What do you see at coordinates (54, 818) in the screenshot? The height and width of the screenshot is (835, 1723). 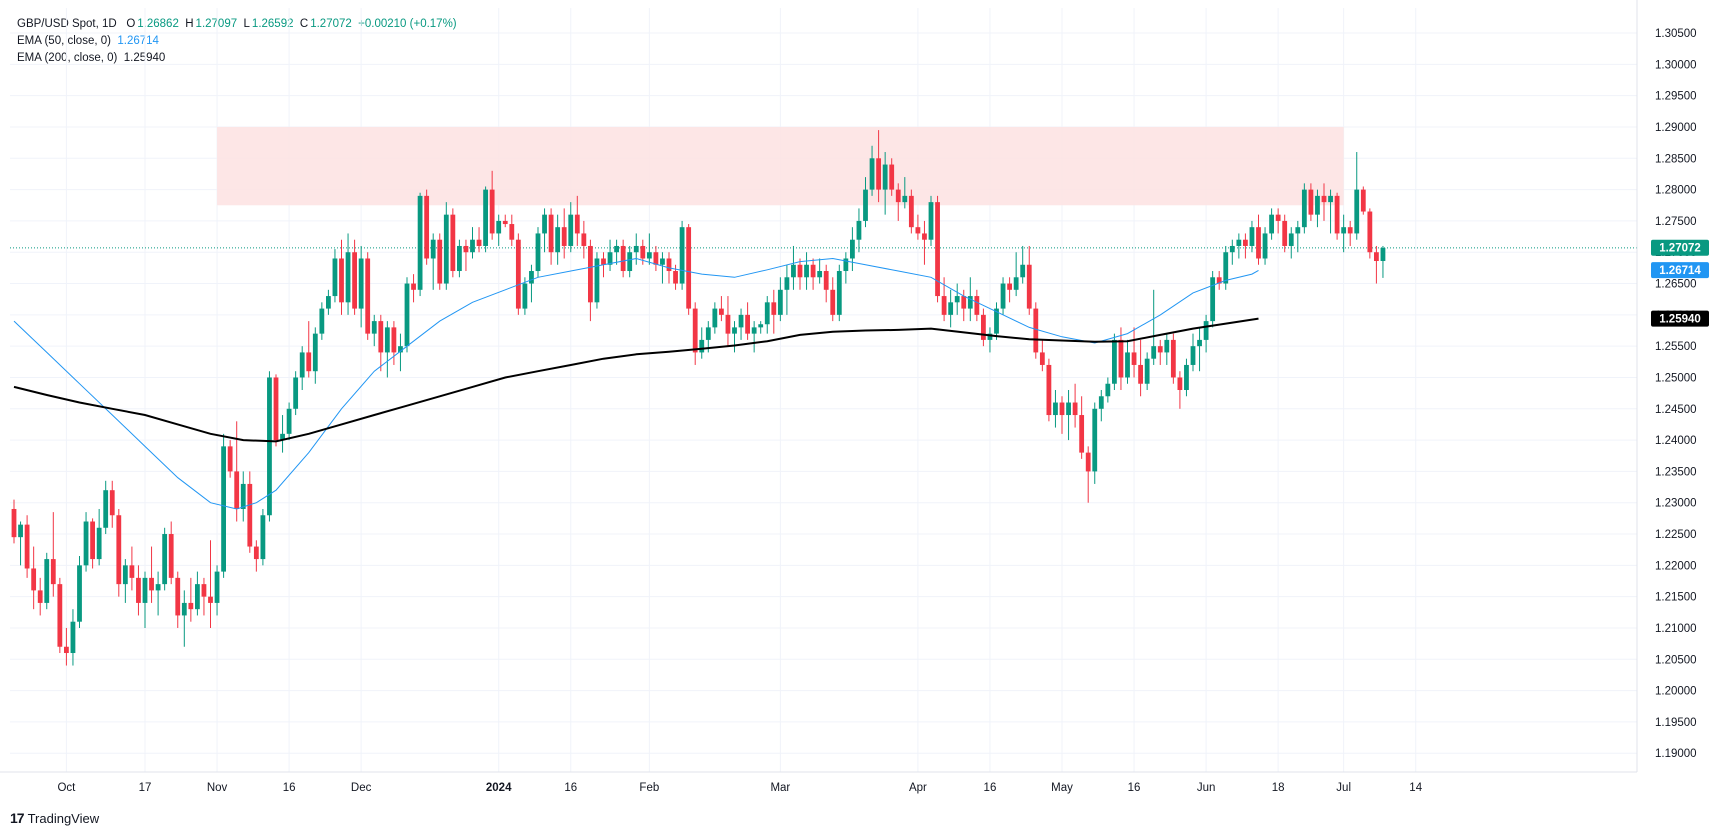 I see `tradingview-brand: 17 TradingView` at bounding box center [54, 818].